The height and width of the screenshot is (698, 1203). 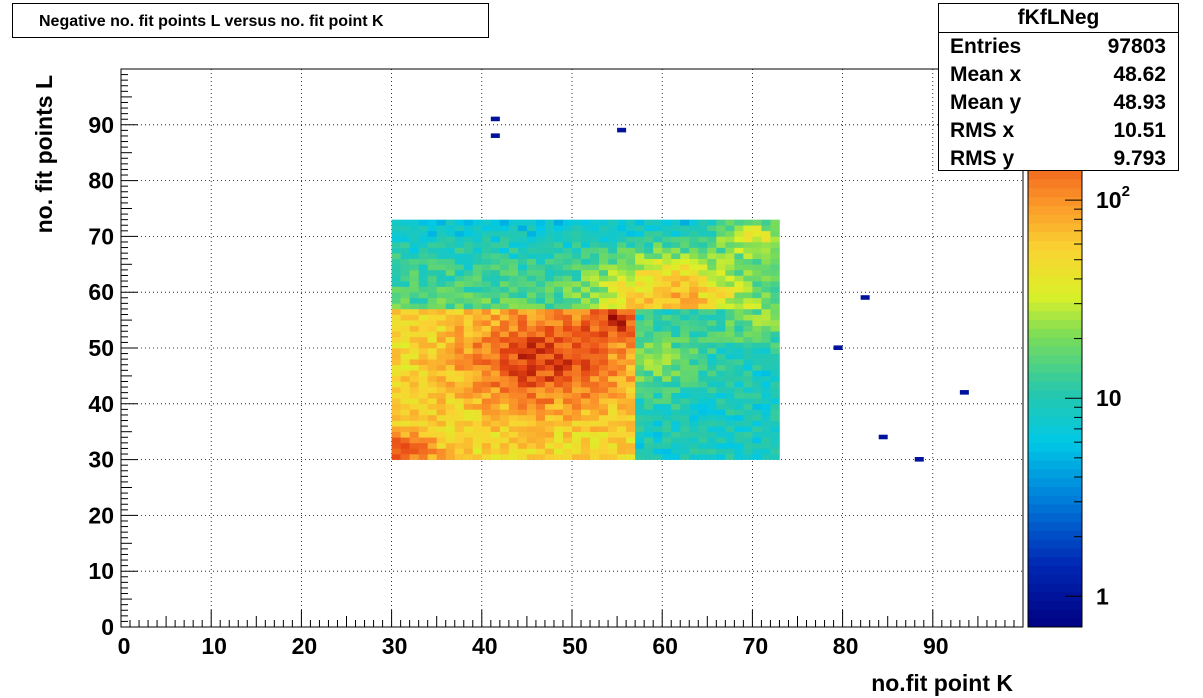 I want to click on stats-row-entries: Entries 97803, so click(x=1058, y=47).